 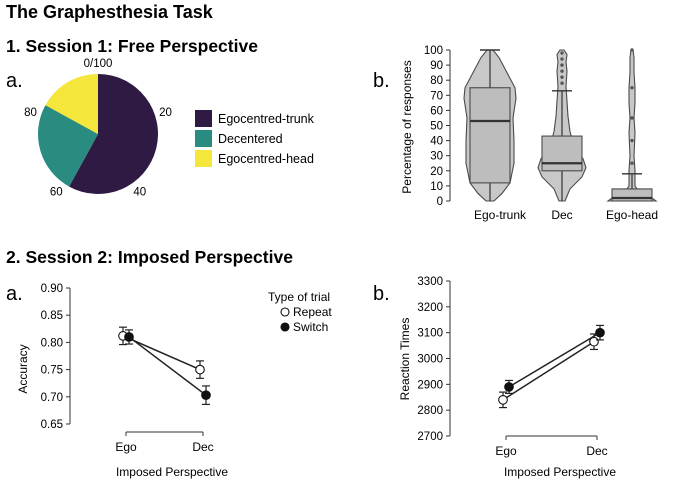 What do you see at coordinates (285, 327) in the screenshot?
I see `legend-marker-switch` at bounding box center [285, 327].